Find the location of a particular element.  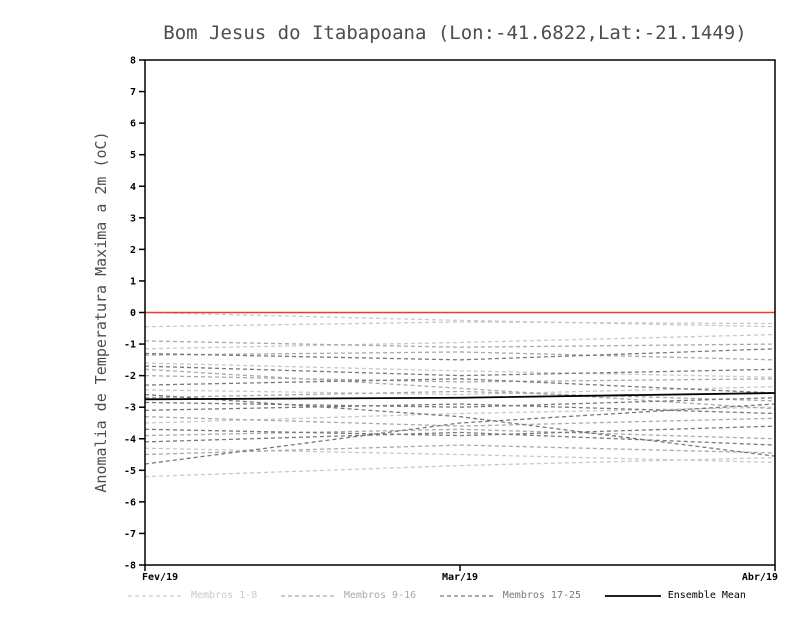

y-tick-label: -8 is located at coordinates (130, 566).